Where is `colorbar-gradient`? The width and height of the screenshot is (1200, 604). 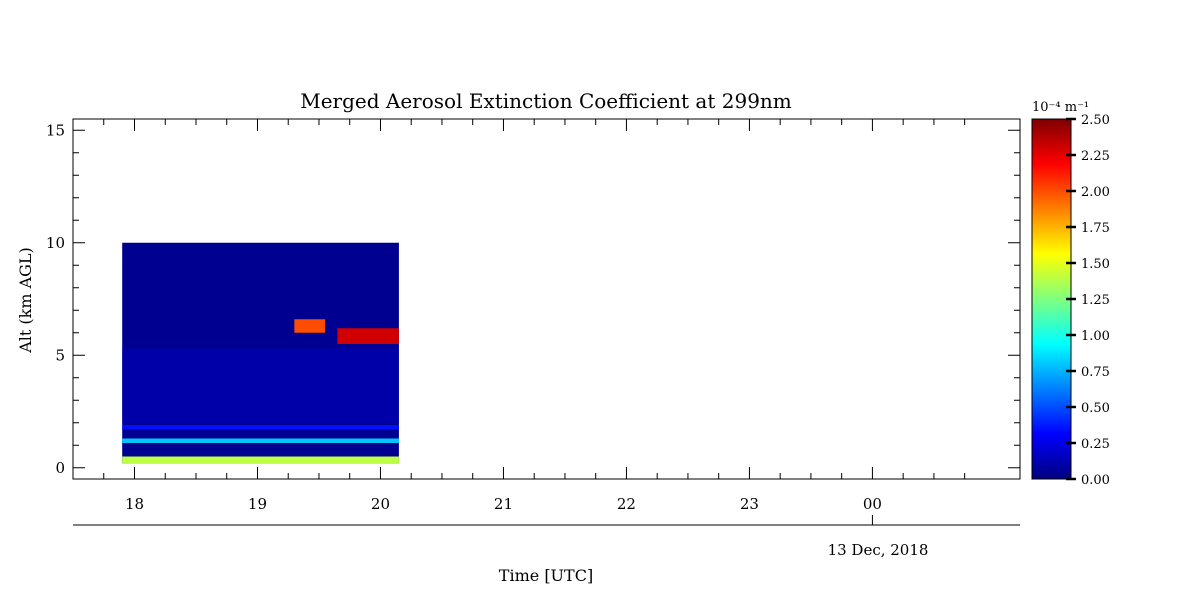
colorbar-gradient is located at coordinates (1051, 299).